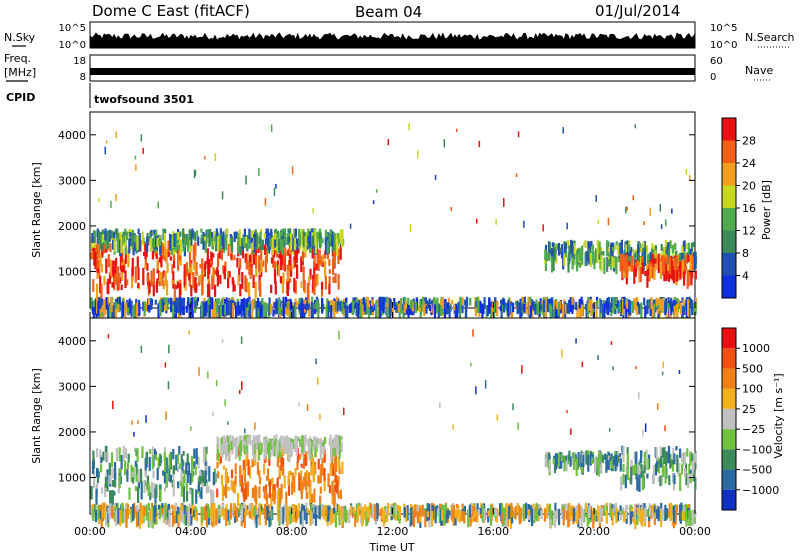  I want to click on colorbar-tick-label: 12, so click(749, 231).